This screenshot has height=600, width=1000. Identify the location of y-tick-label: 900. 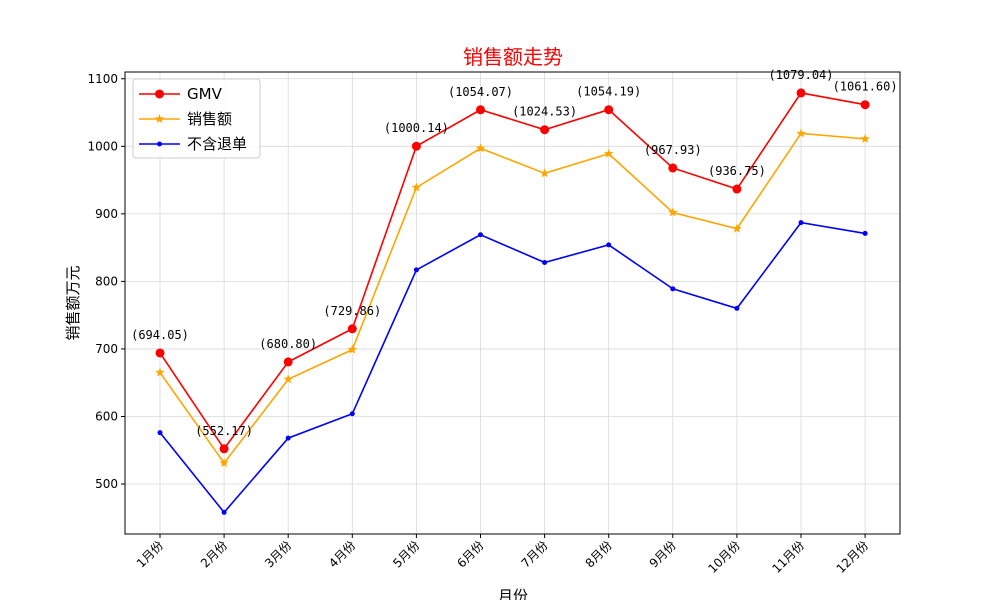
(106, 214).